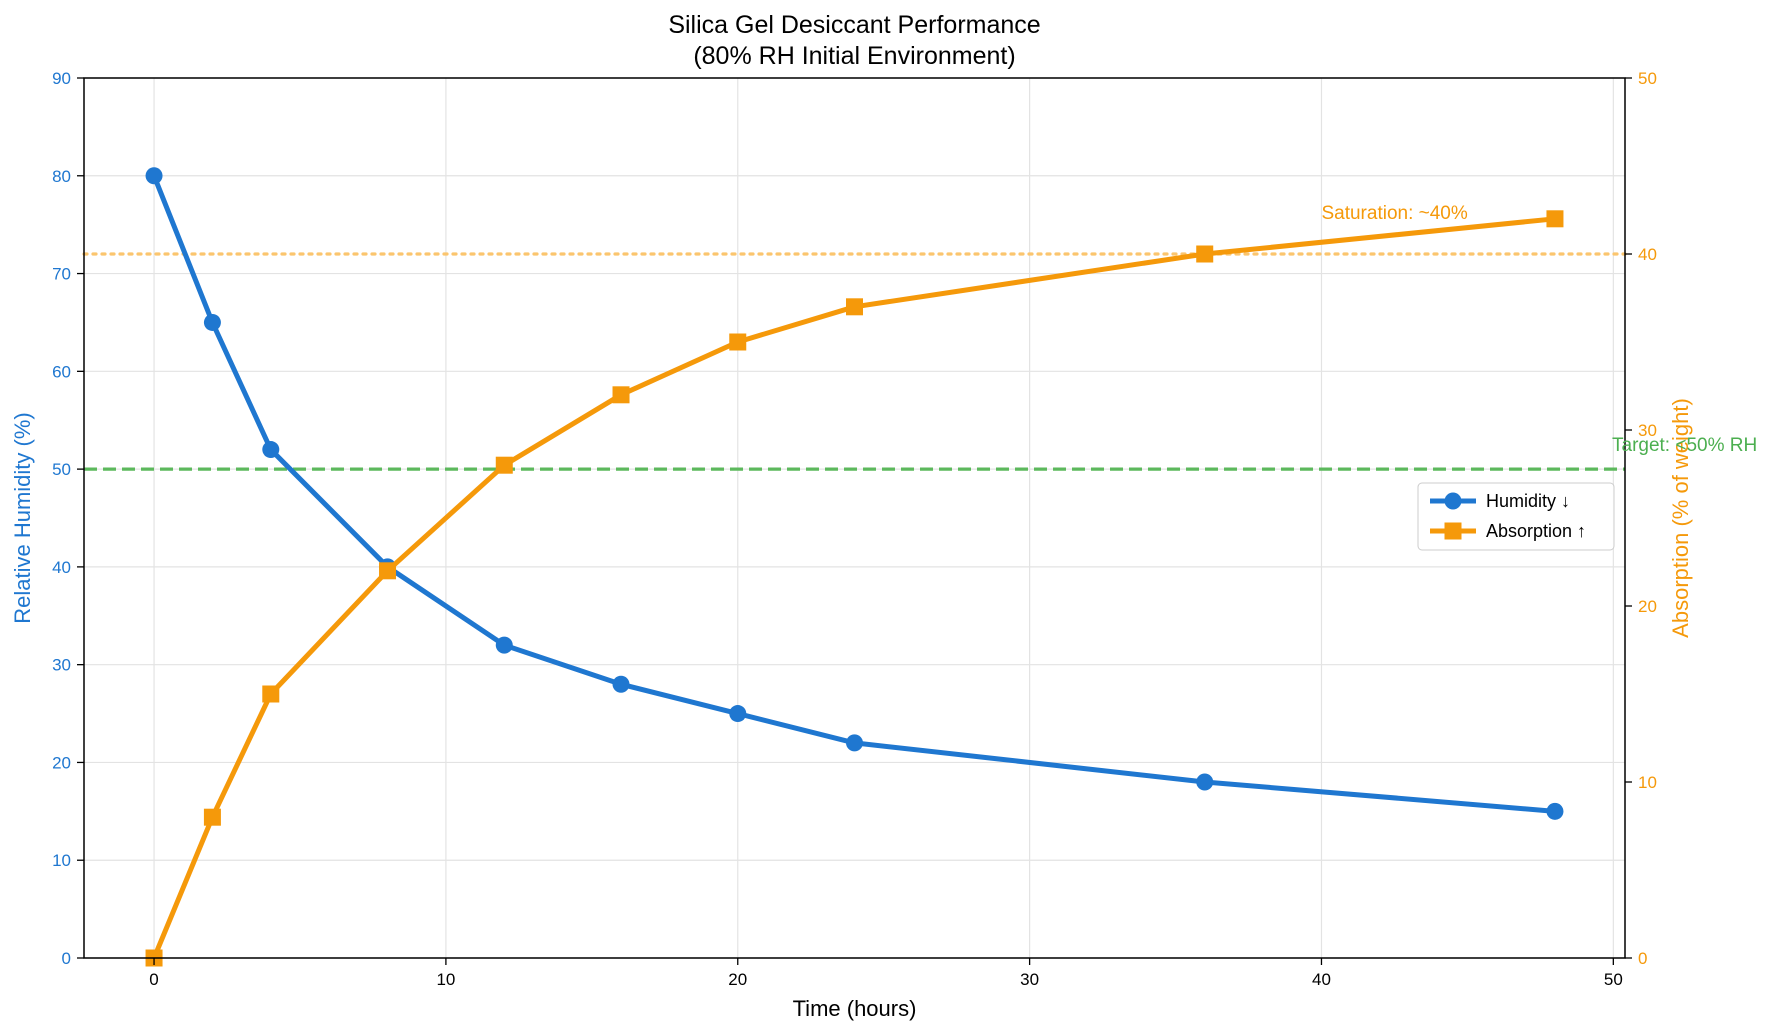 The width and height of the screenshot is (1783, 1032). Describe the element at coordinates (737, 979) in the screenshot. I see `x-tick-label: 20` at that location.